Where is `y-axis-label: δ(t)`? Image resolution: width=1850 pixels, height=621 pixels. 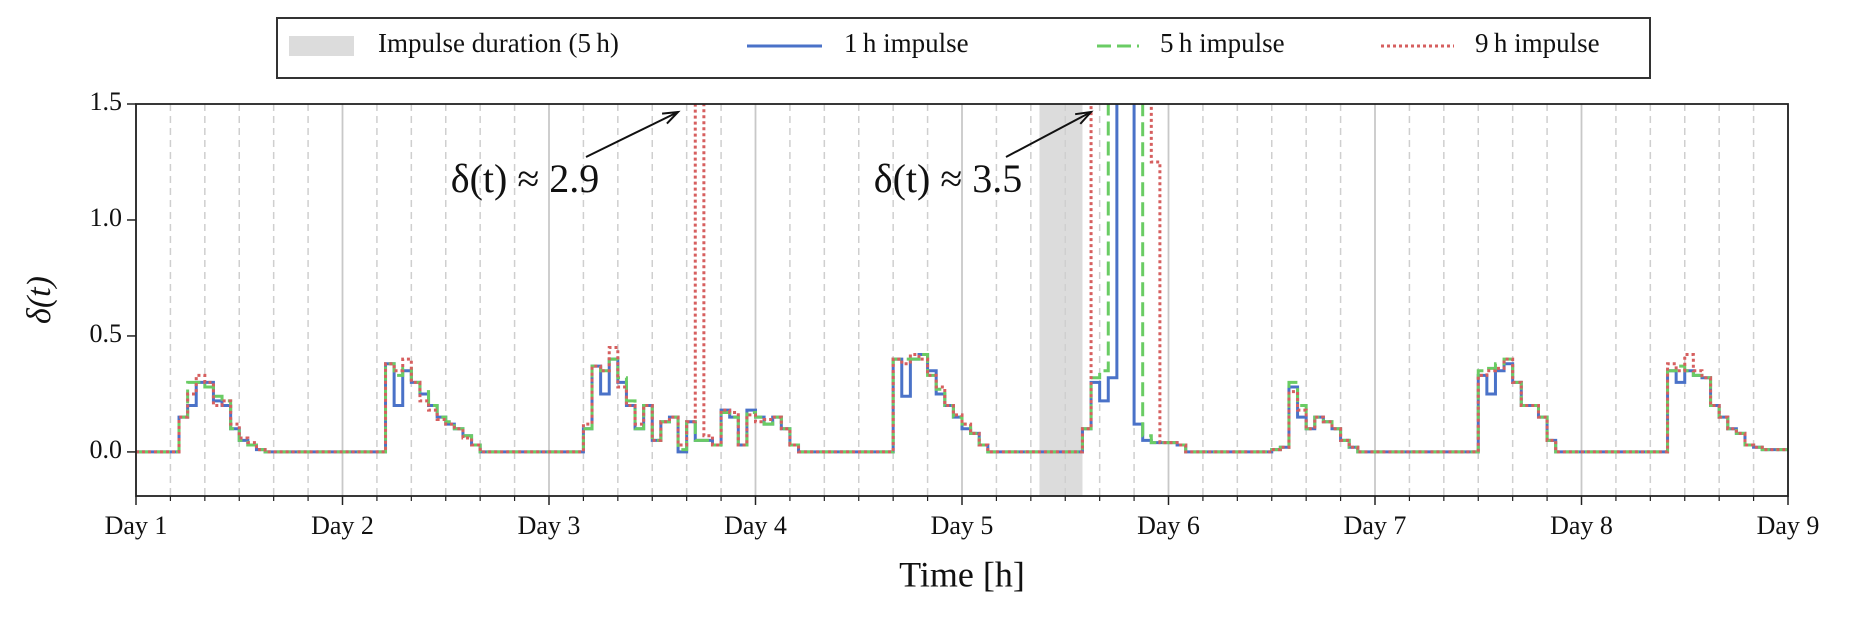 y-axis-label: δ(t) is located at coordinates (39, 300).